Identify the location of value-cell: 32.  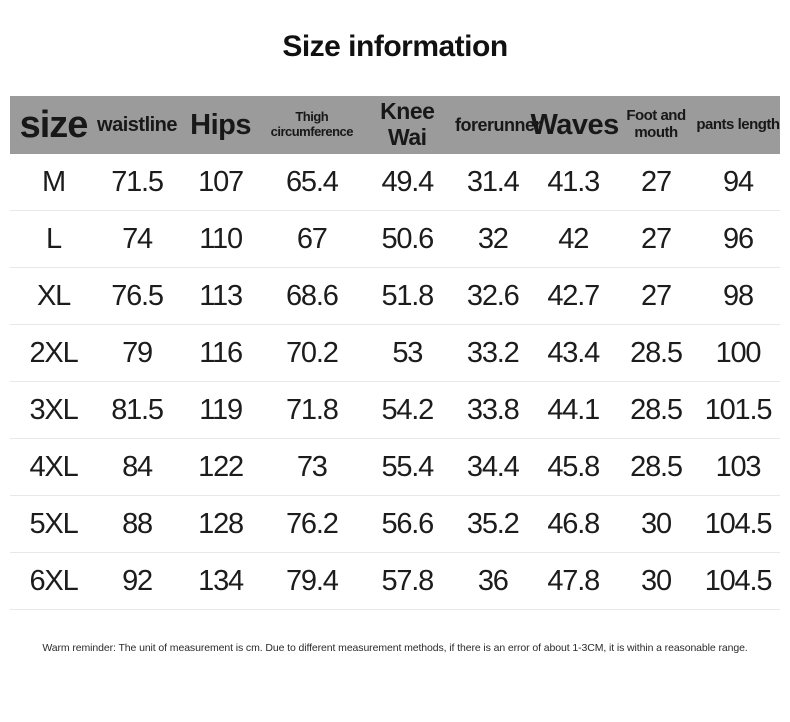
(493, 238).